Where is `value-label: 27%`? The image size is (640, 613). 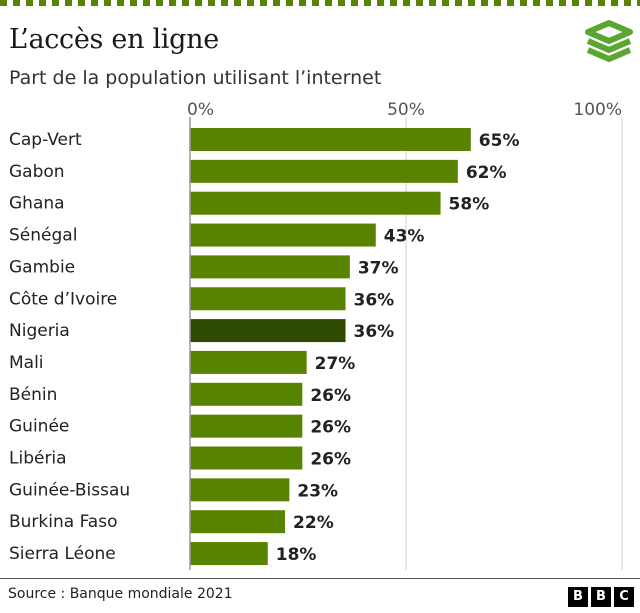
value-label: 27% is located at coordinates (335, 364).